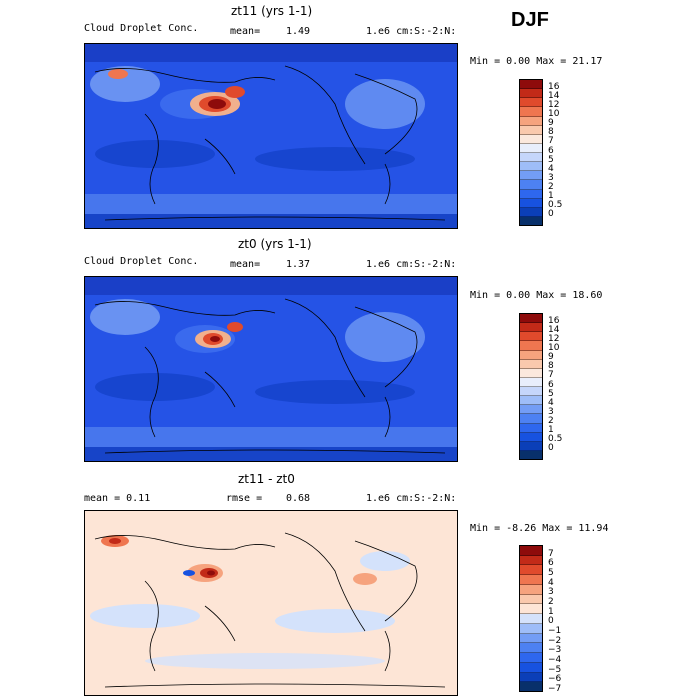 The image size is (700, 700). I want to click on panel1-colorbar-tick: 14, so click(554, 96).